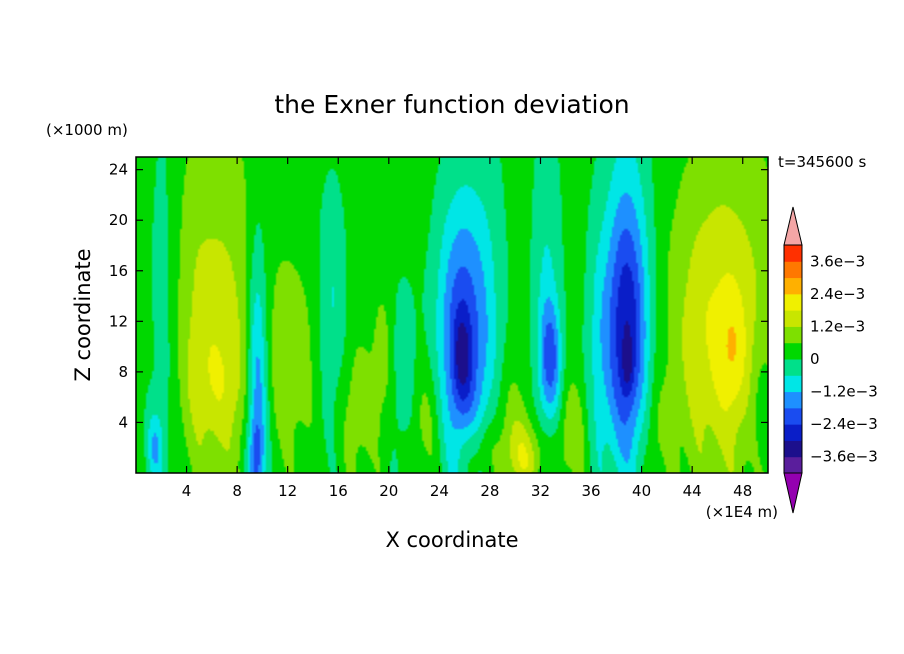  What do you see at coordinates (742, 512) in the screenshot?
I see `x-axis-unit: (×1E4 m)` at bounding box center [742, 512].